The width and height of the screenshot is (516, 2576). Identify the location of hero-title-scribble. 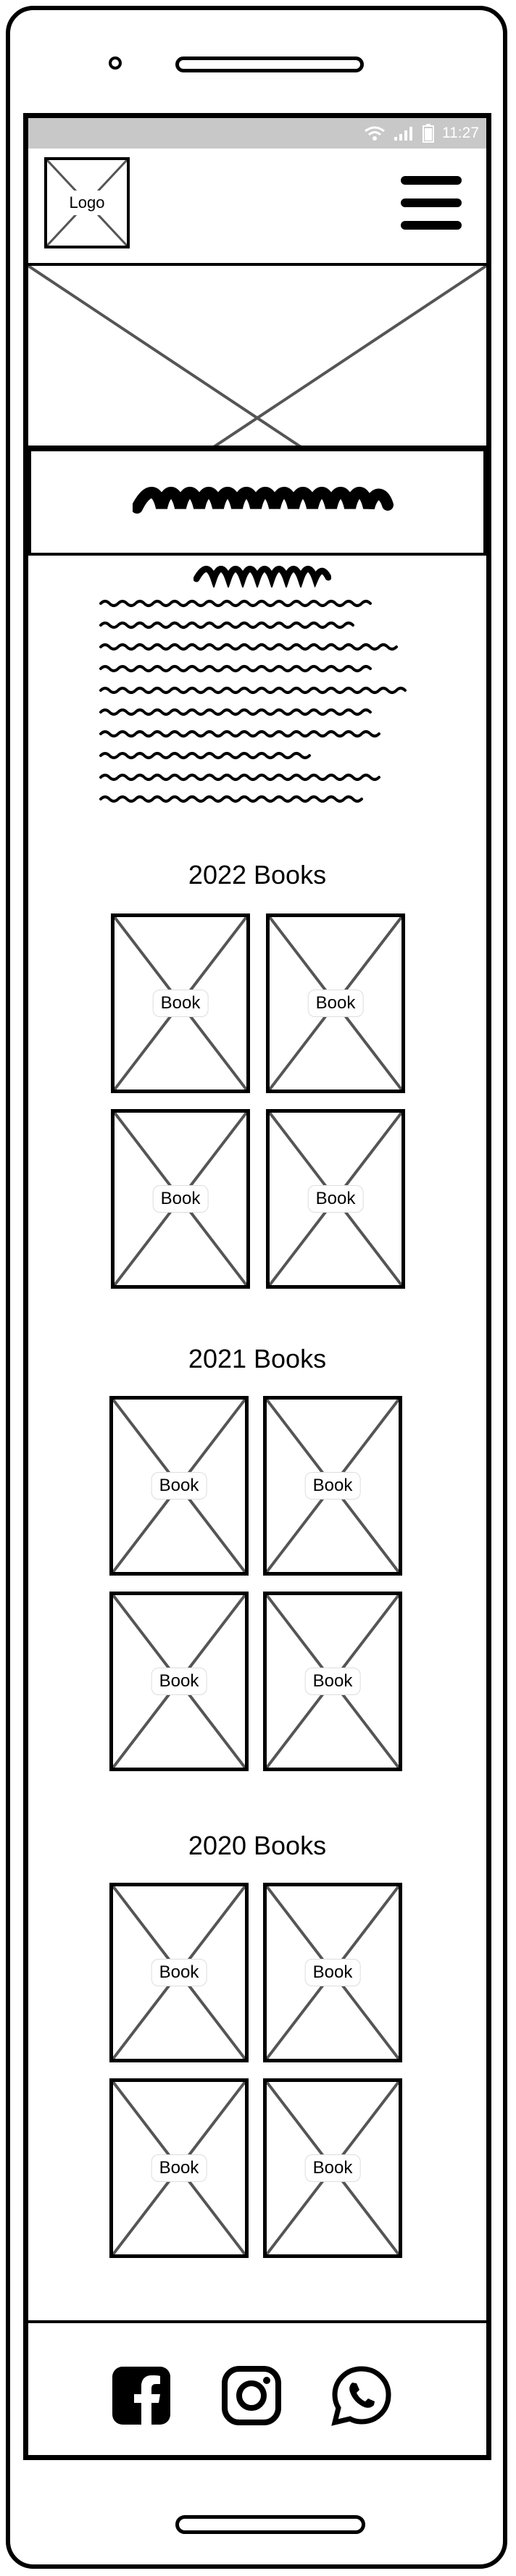
(263, 500).